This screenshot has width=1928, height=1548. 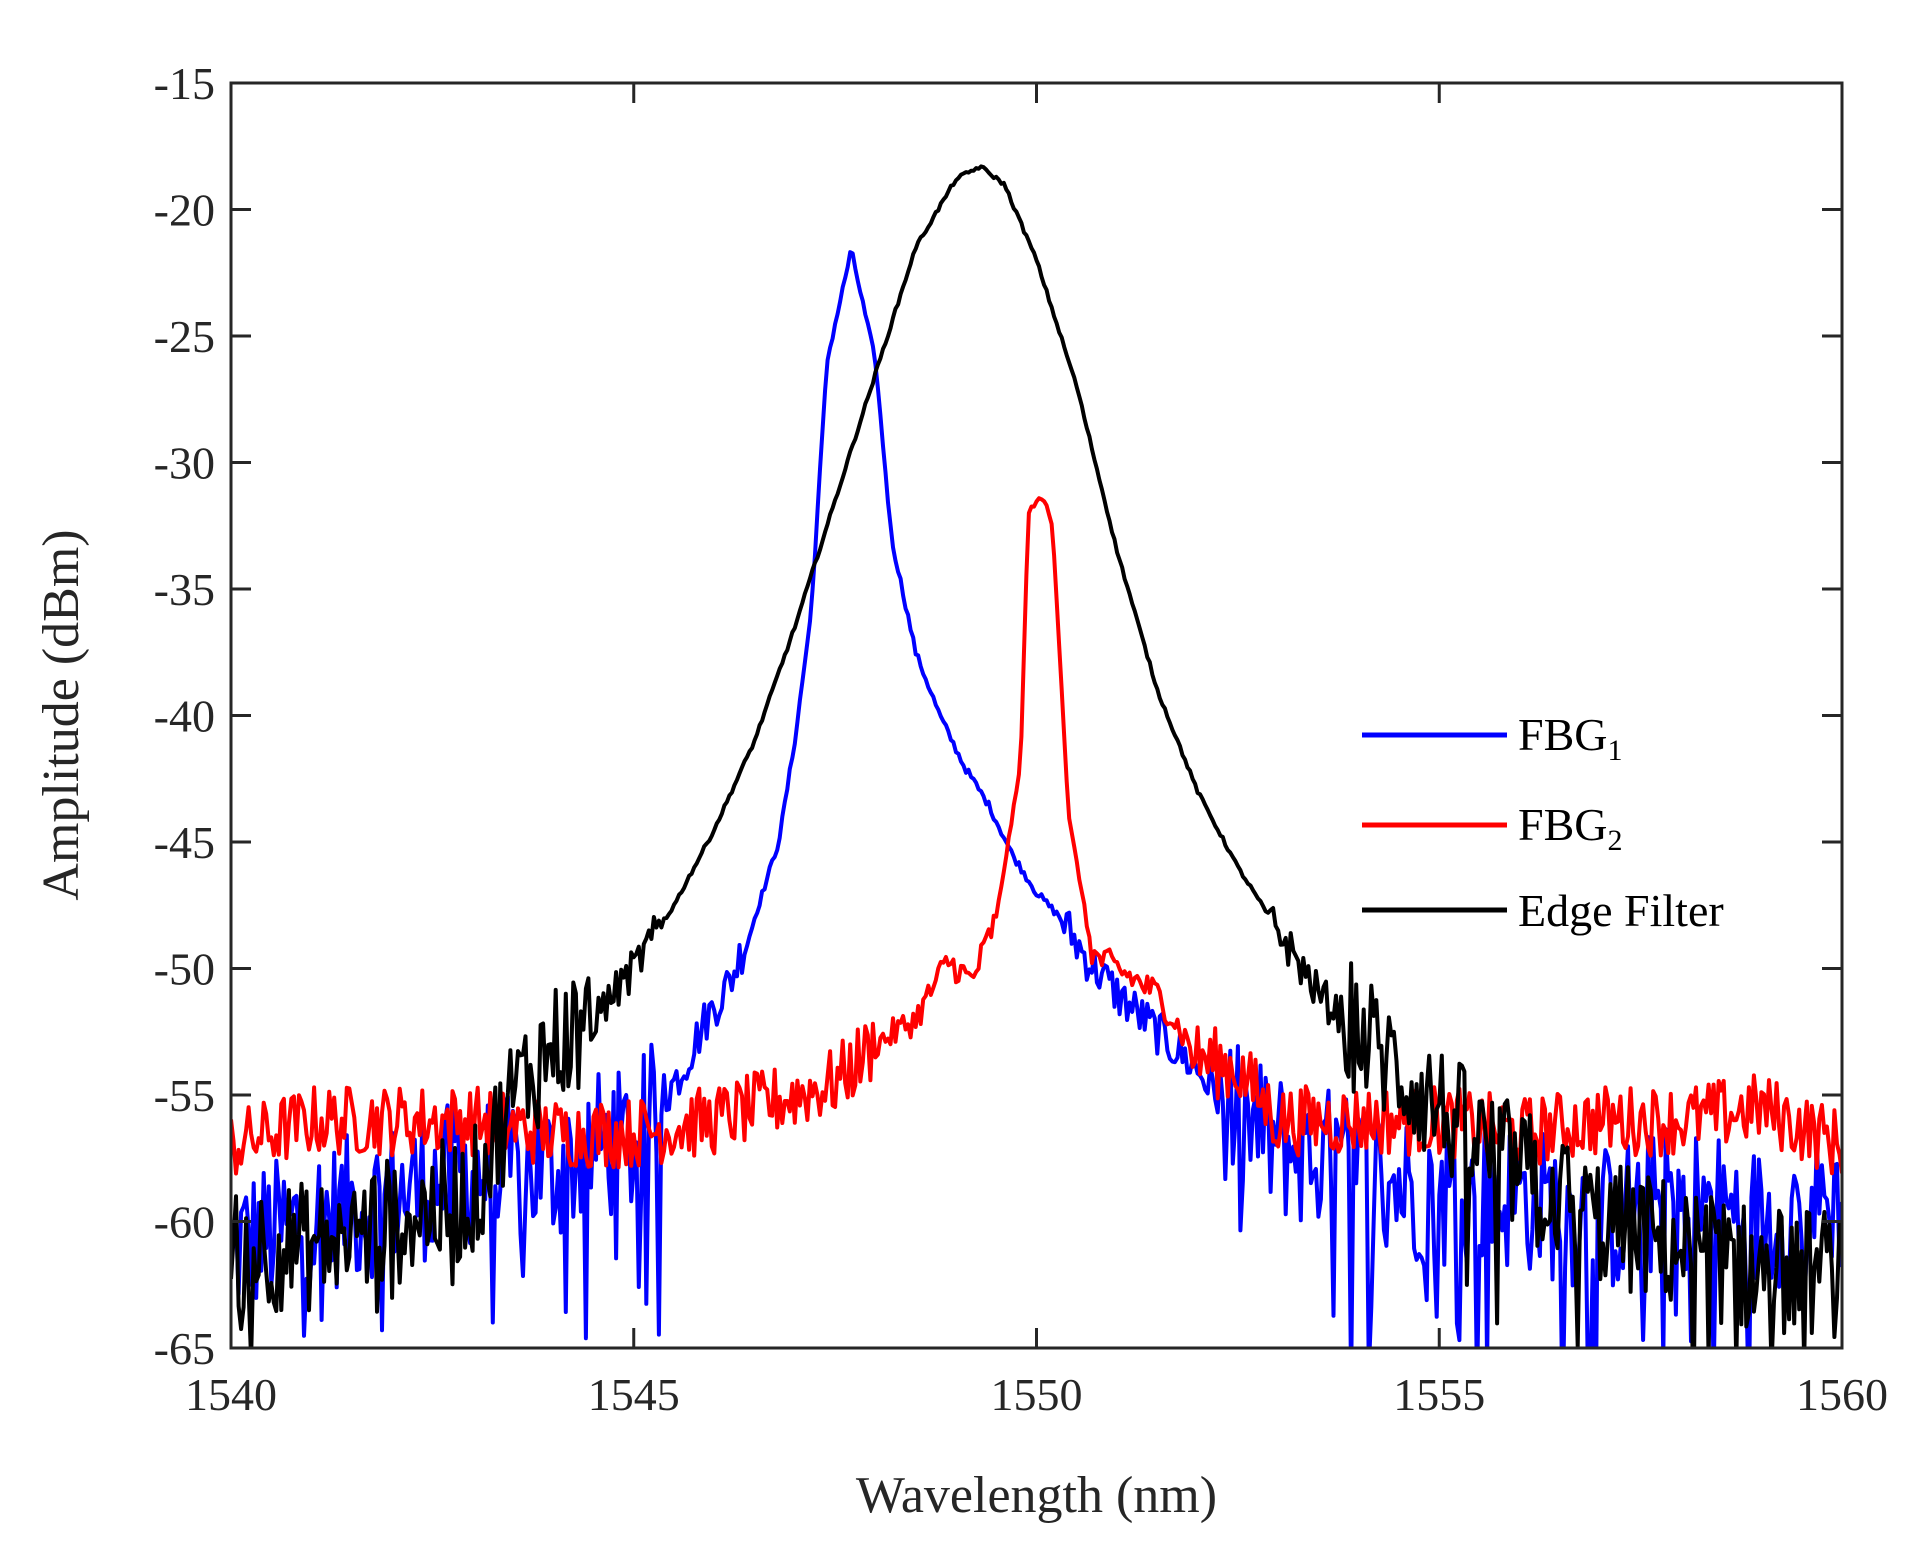 What do you see at coordinates (61, 714) in the screenshot?
I see `y-axis-label: Amplitude (dBm)` at bounding box center [61, 714].